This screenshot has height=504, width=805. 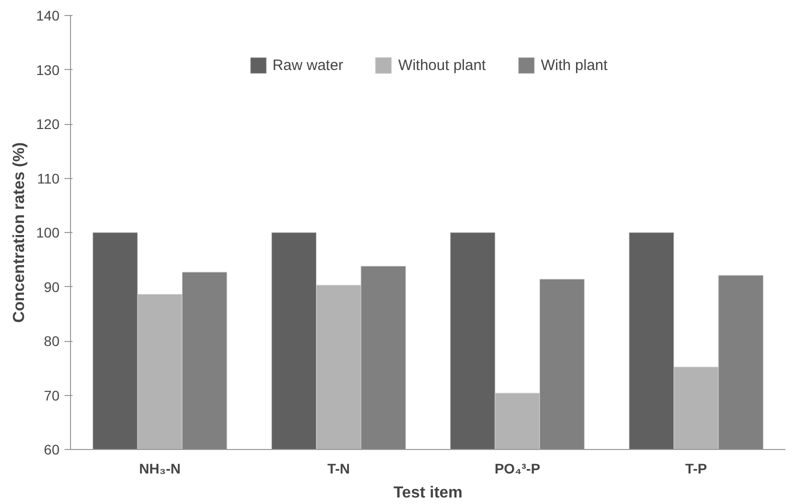 What do you see at coordinates (52, 286) in the screenshot?
I see `y-tick-label: 90` at bounding box center [52, 286].